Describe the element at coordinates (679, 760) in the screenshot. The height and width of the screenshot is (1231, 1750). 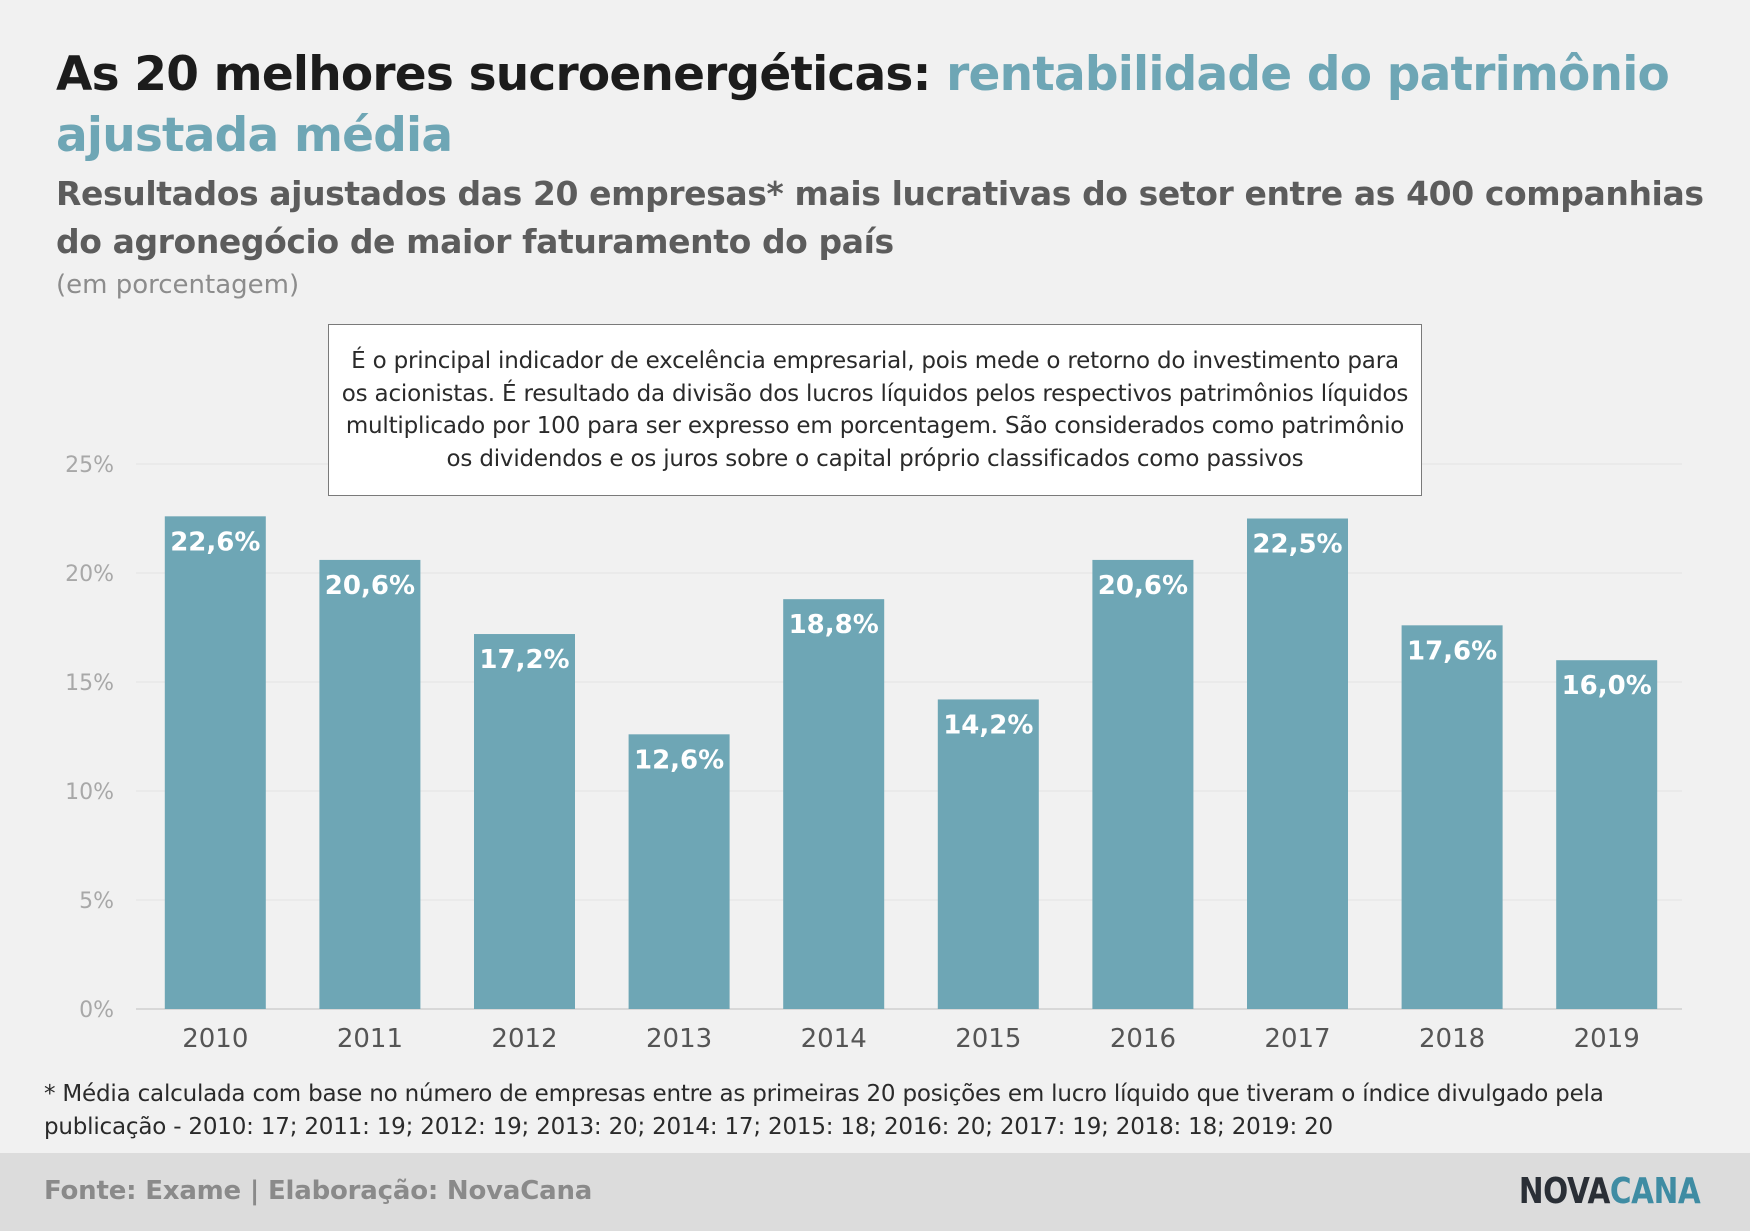
I see `bar-value-label: 12,6%` at that location.